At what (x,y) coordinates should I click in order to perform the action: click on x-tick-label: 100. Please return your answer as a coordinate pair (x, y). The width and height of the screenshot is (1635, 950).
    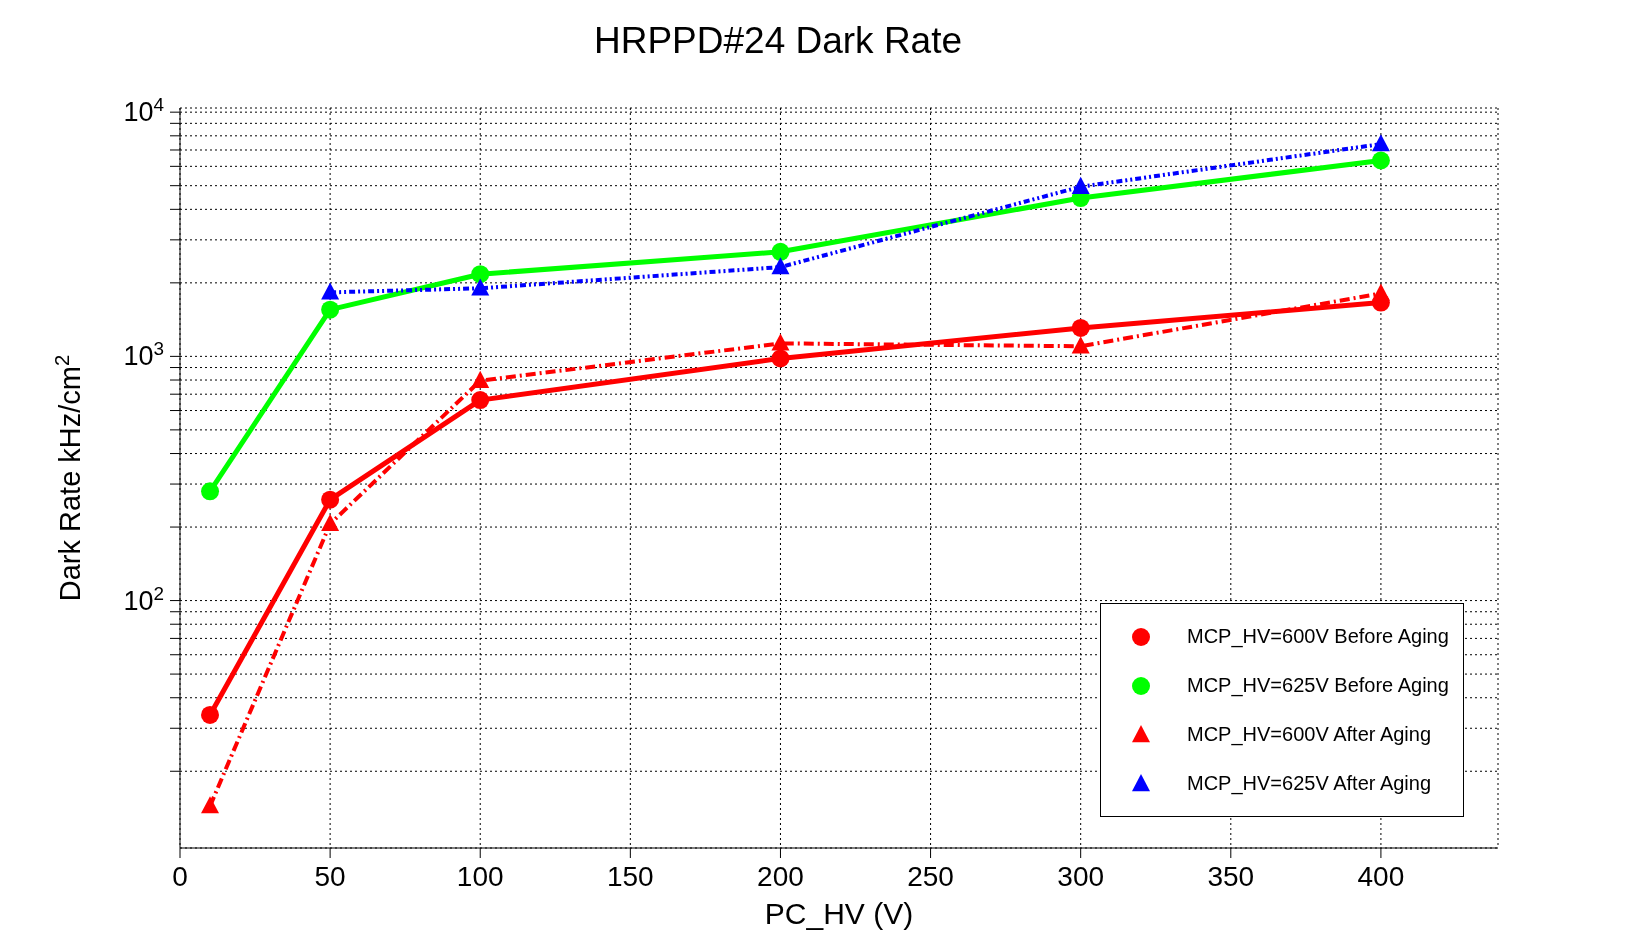
    Looking at the image, I should click on (480, 876).